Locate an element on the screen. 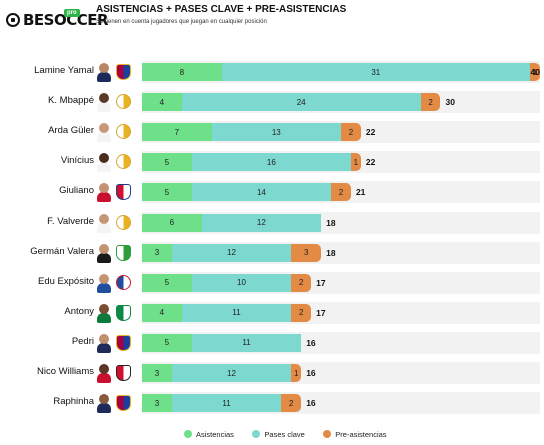 The width and height of the screenshot is (544, 445). player-name-label: Giuliano is located at coordinates (76, 191).